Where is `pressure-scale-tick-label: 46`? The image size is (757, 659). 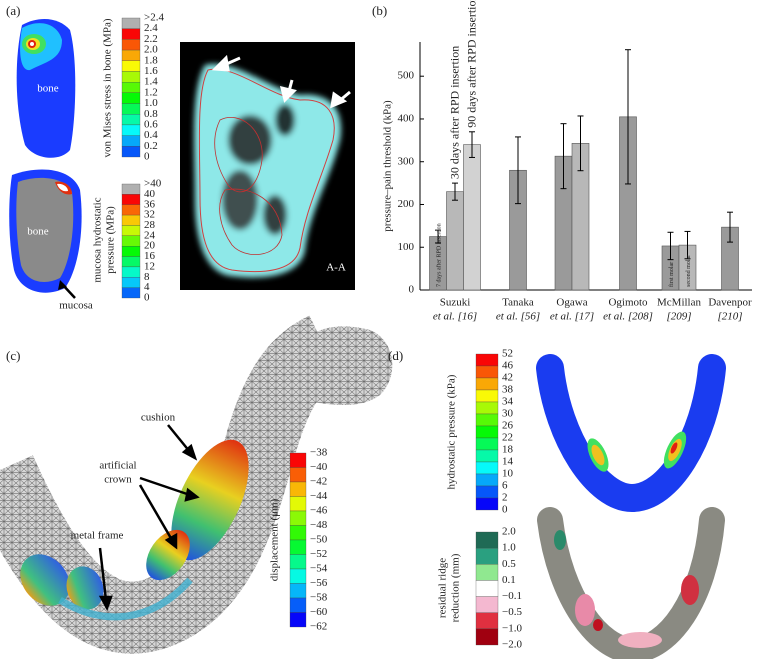 pressure-scale-tick-label: 46 is located at coordinates (508, 366).